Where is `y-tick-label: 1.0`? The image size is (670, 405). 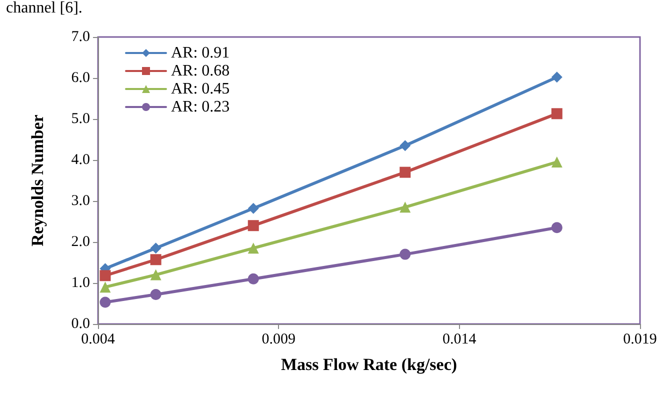
y-tick-label: 1.0 is located at coordinates (80, 283).